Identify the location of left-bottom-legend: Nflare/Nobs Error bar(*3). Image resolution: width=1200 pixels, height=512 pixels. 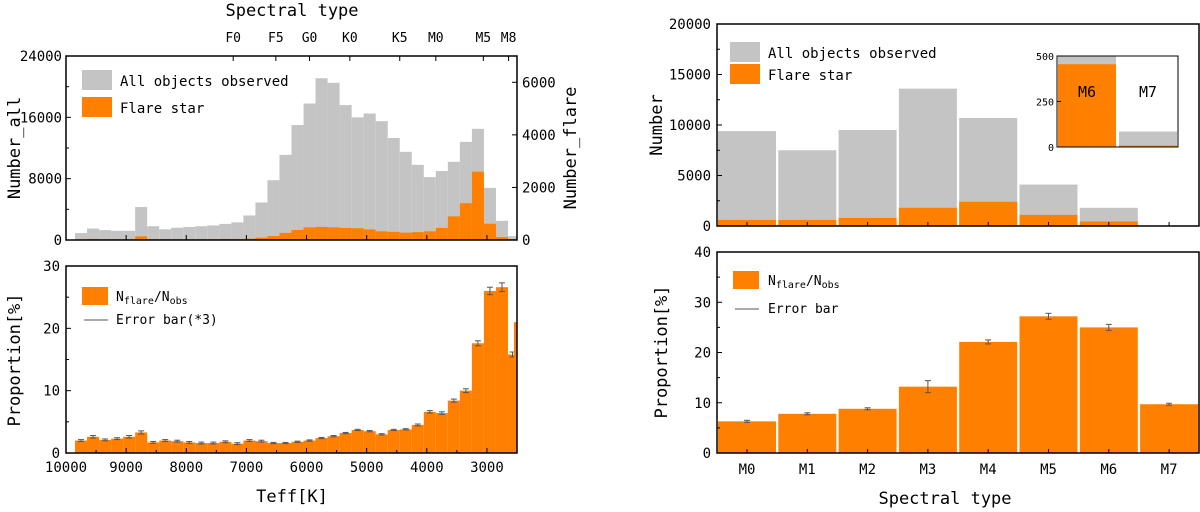
(150, 307).